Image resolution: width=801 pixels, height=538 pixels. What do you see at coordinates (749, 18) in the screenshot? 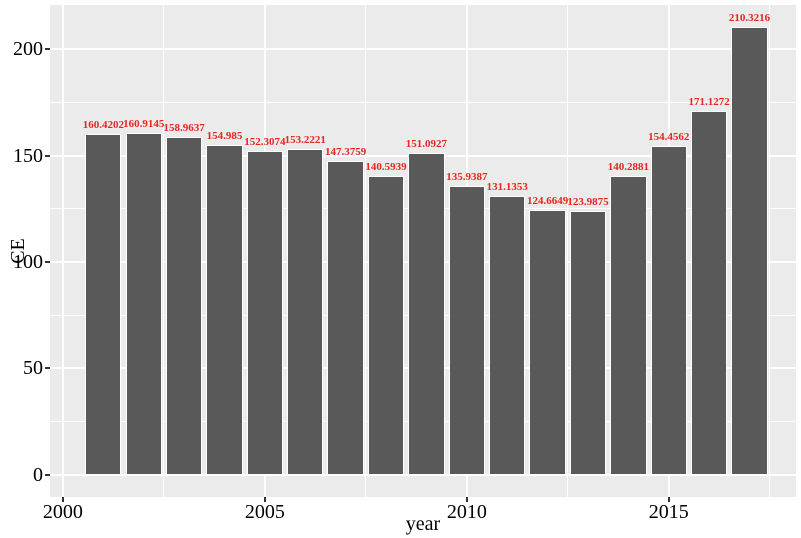
I see `bar-value-label: 210.3216` at bounding box center [749, 18].